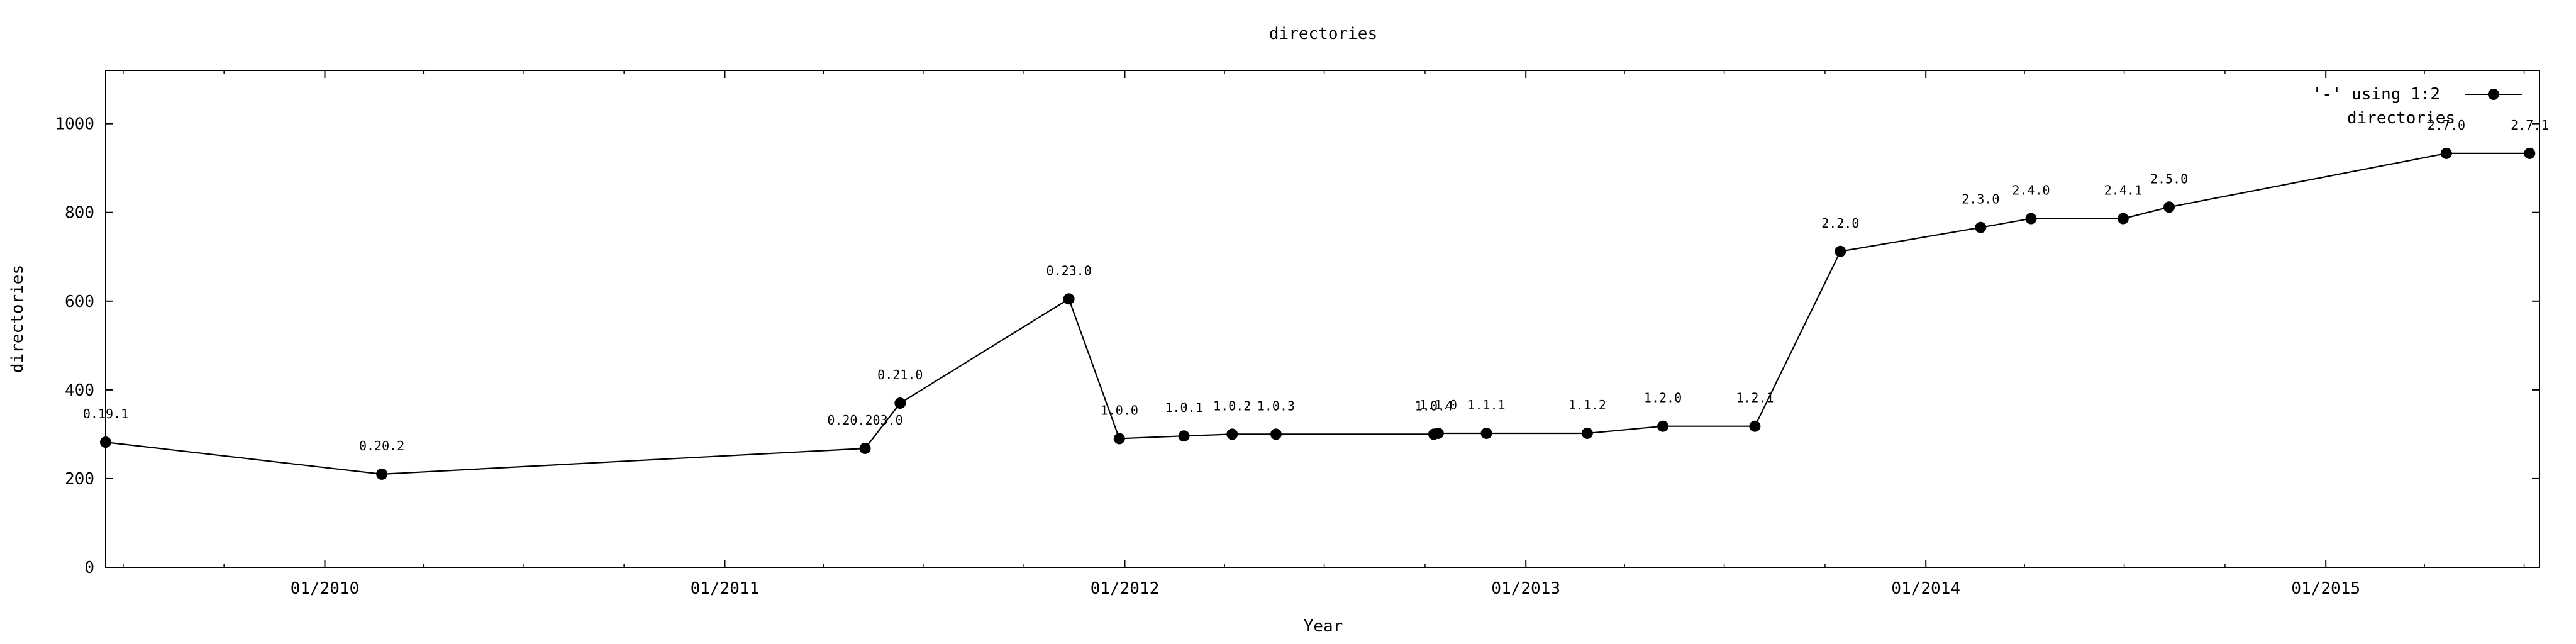 The height and width of the screenshot is (644, 2576). What do you see at coordinates (79, 390) in the screenshot?
I see `y-tick-label: 400` at bounding box center [79, 390].